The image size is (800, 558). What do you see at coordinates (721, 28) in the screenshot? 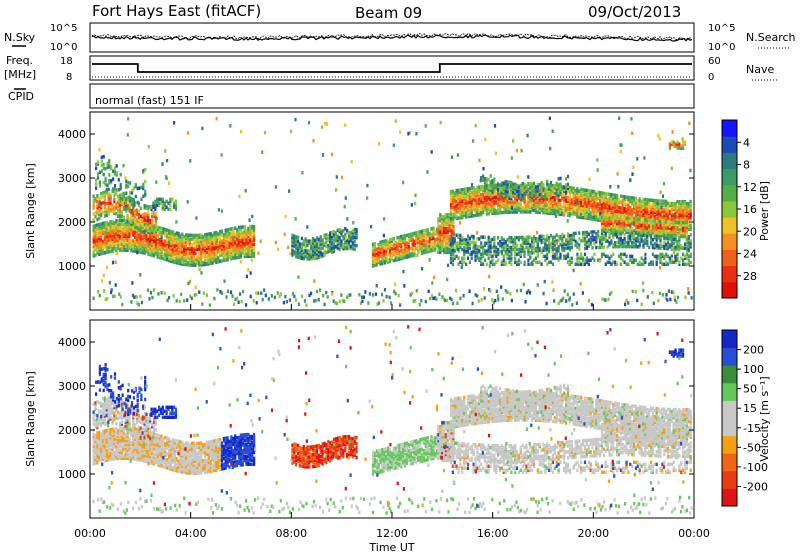
I see `noise-right-tick-hi: 10^5` at bounding box center [721, 28].